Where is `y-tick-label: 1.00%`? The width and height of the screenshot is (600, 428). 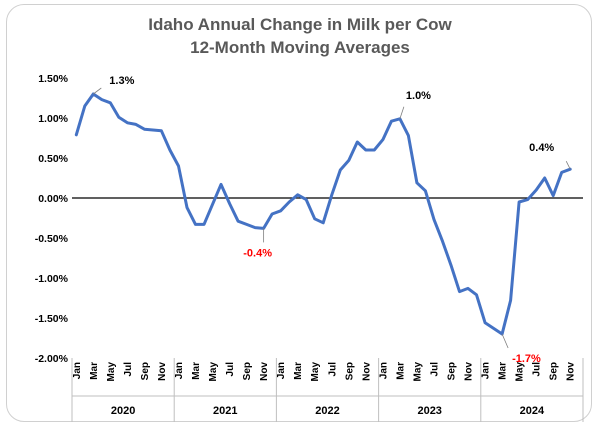
y-tick-label: 1.00% is located at coordinates (53, 119).